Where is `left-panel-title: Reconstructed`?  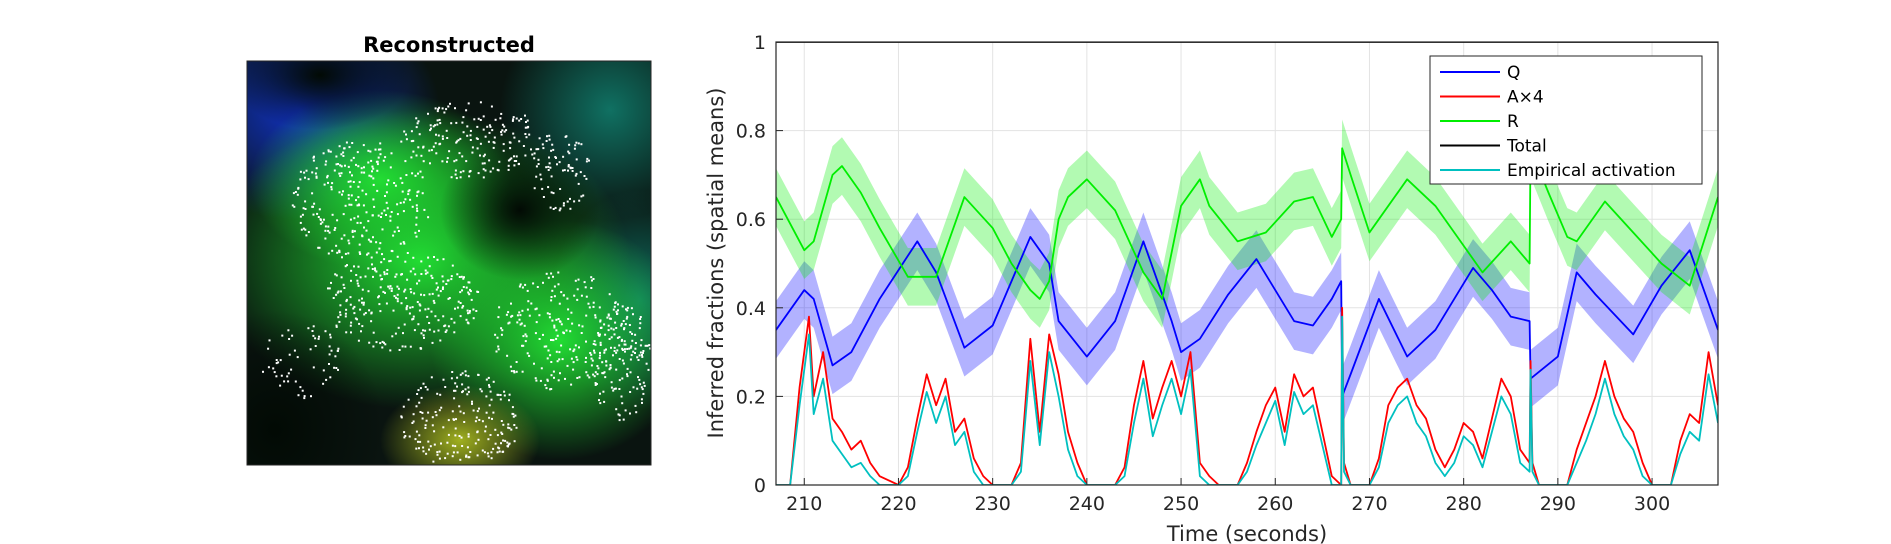 left-panel-title: Reconstructed is located at coordinates (449, 45).